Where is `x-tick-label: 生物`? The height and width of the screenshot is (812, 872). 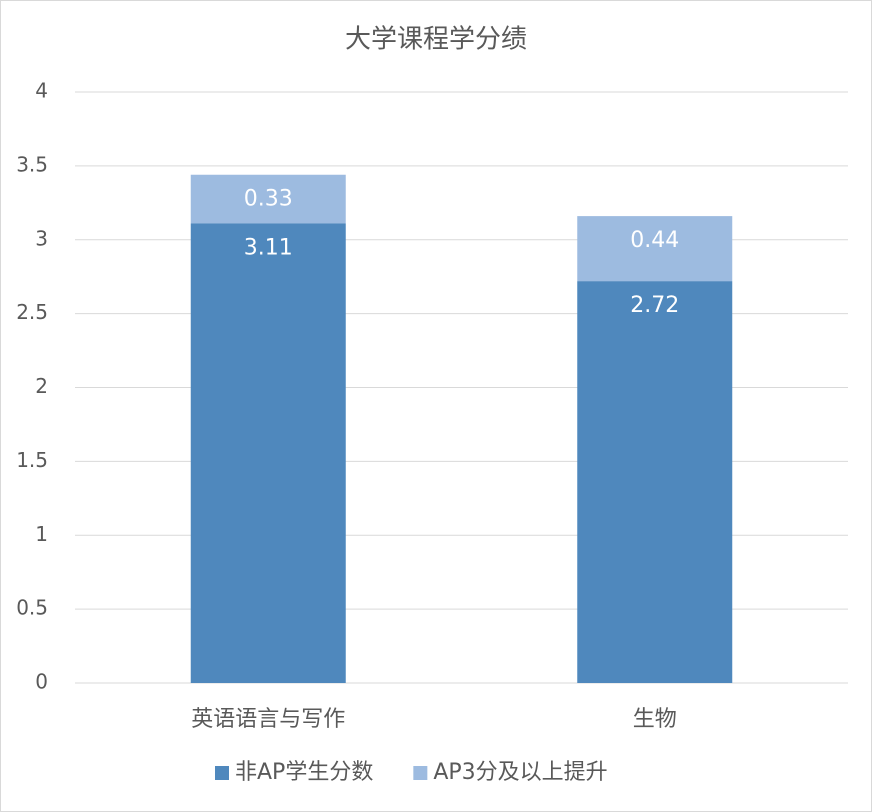 x-tick-label: 生物 is located at coordinates (655, 719).